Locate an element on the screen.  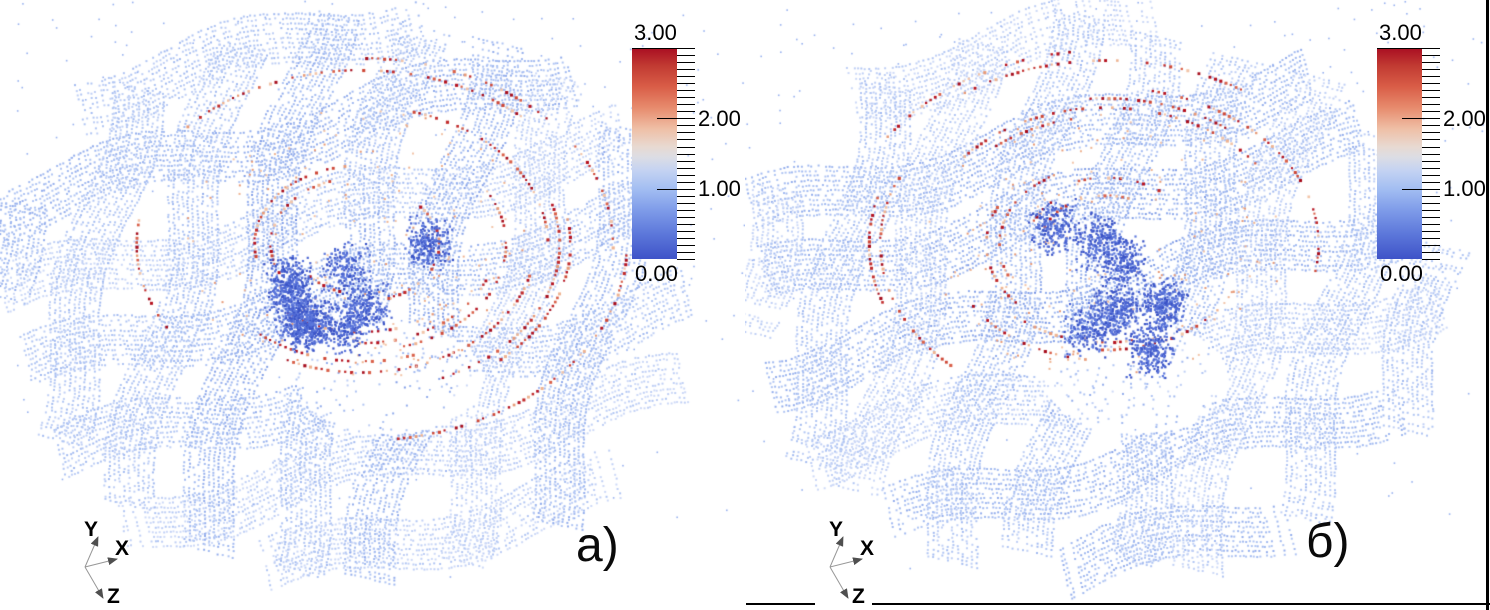
colorbar-b-ticks is located at coordinates (1433, 159).